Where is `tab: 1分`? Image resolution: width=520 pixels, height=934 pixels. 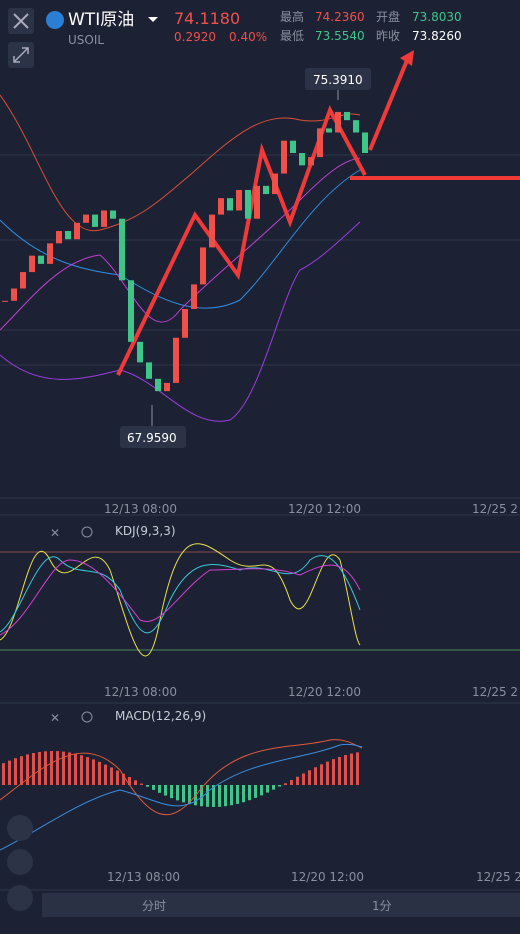
tab: 1分 is located at coordinates (382, 906).